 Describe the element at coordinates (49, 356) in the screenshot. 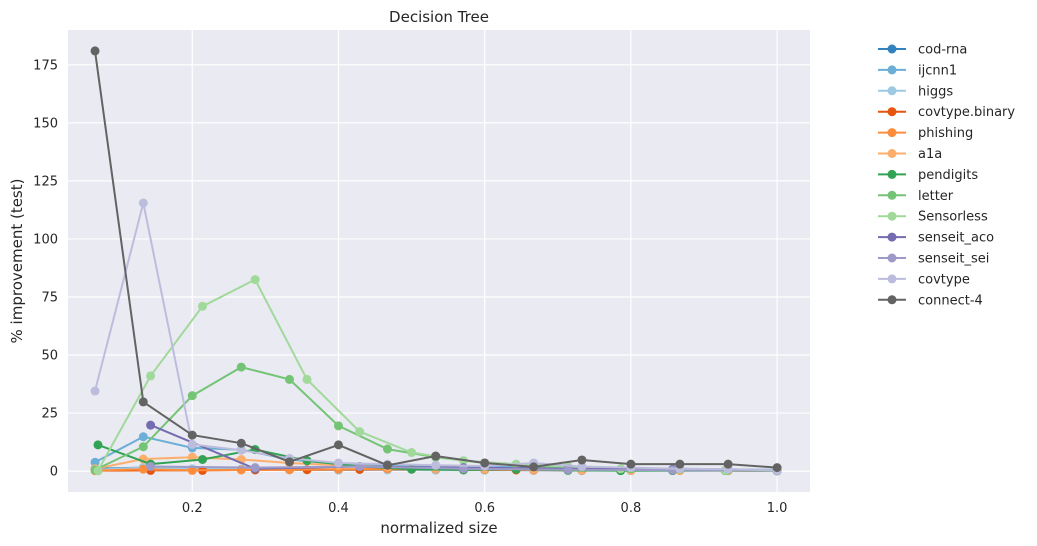

I see `y-tick-label: 50` at that location.